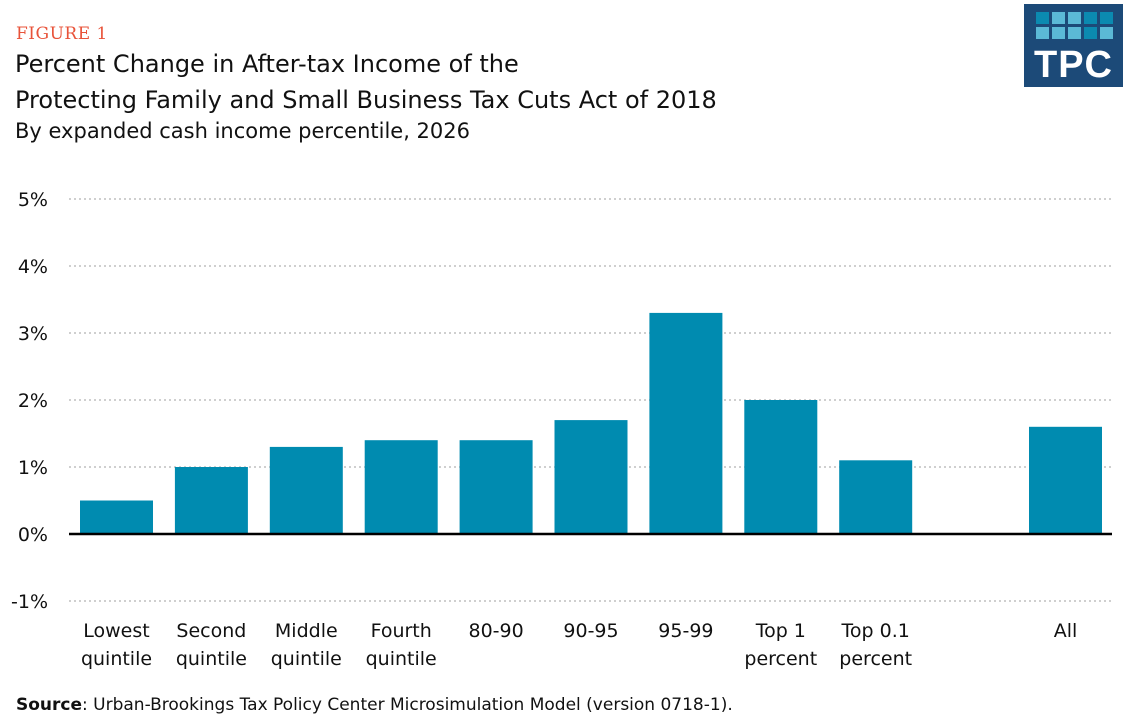 The width and height of the screenshot is (1126, 726). I want to click on logo-text: TPC, so click(1073, 65).